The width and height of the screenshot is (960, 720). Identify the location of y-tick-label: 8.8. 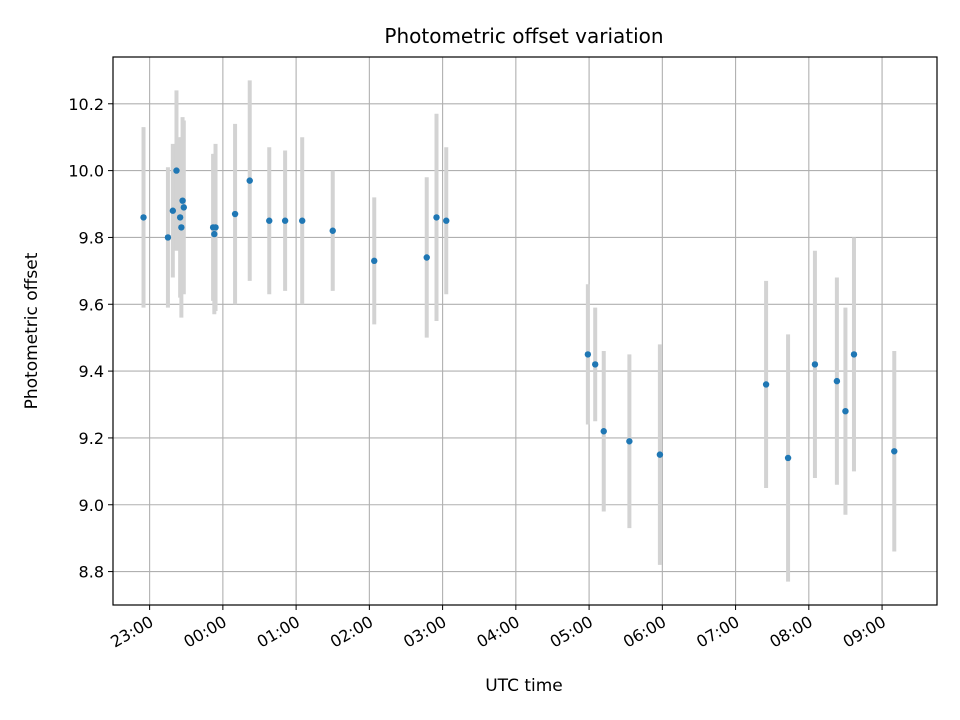
(91, 572).